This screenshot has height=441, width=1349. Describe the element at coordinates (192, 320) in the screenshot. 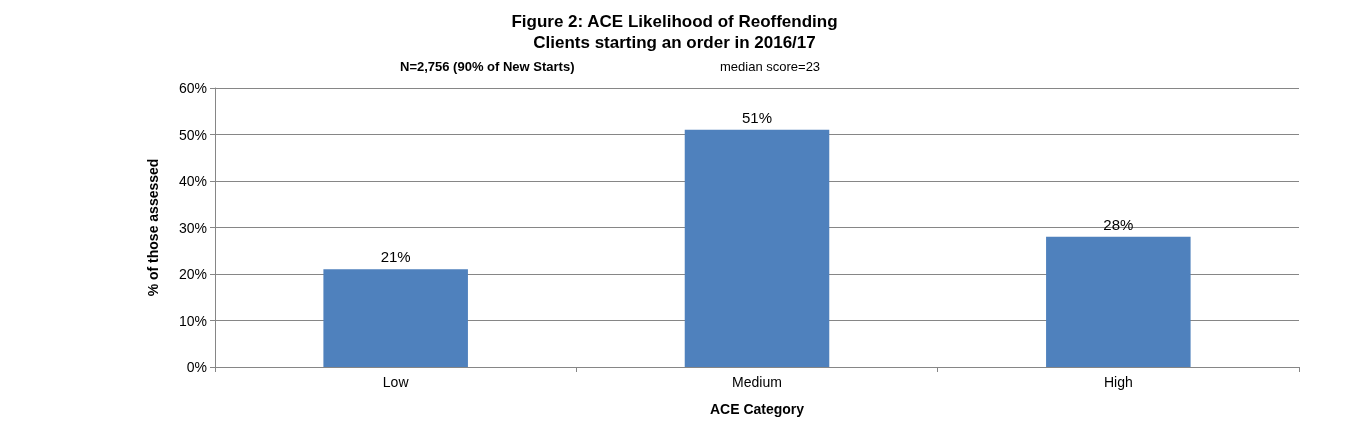

I see `y-tick-label: 10%` at that location.